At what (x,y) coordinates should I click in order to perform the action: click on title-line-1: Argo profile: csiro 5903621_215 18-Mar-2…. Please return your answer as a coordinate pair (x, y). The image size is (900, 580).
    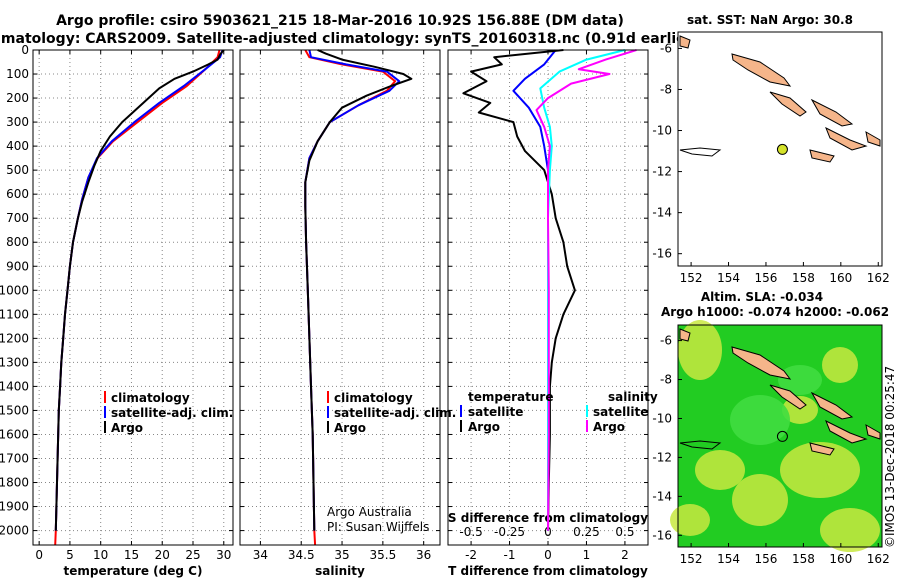
    Looking at the image, I should click on (340, 21).